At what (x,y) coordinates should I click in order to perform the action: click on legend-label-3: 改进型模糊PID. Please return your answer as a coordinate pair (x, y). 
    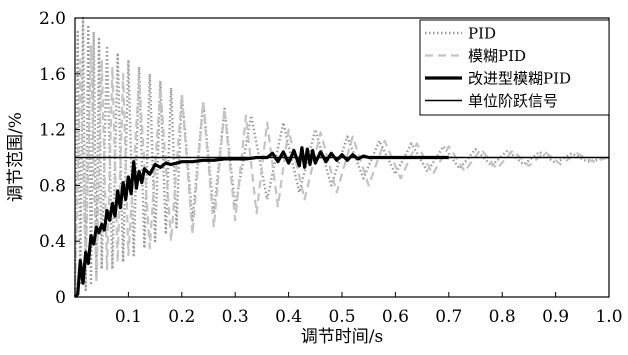
    Looking at the image, I should click on (519, 79).